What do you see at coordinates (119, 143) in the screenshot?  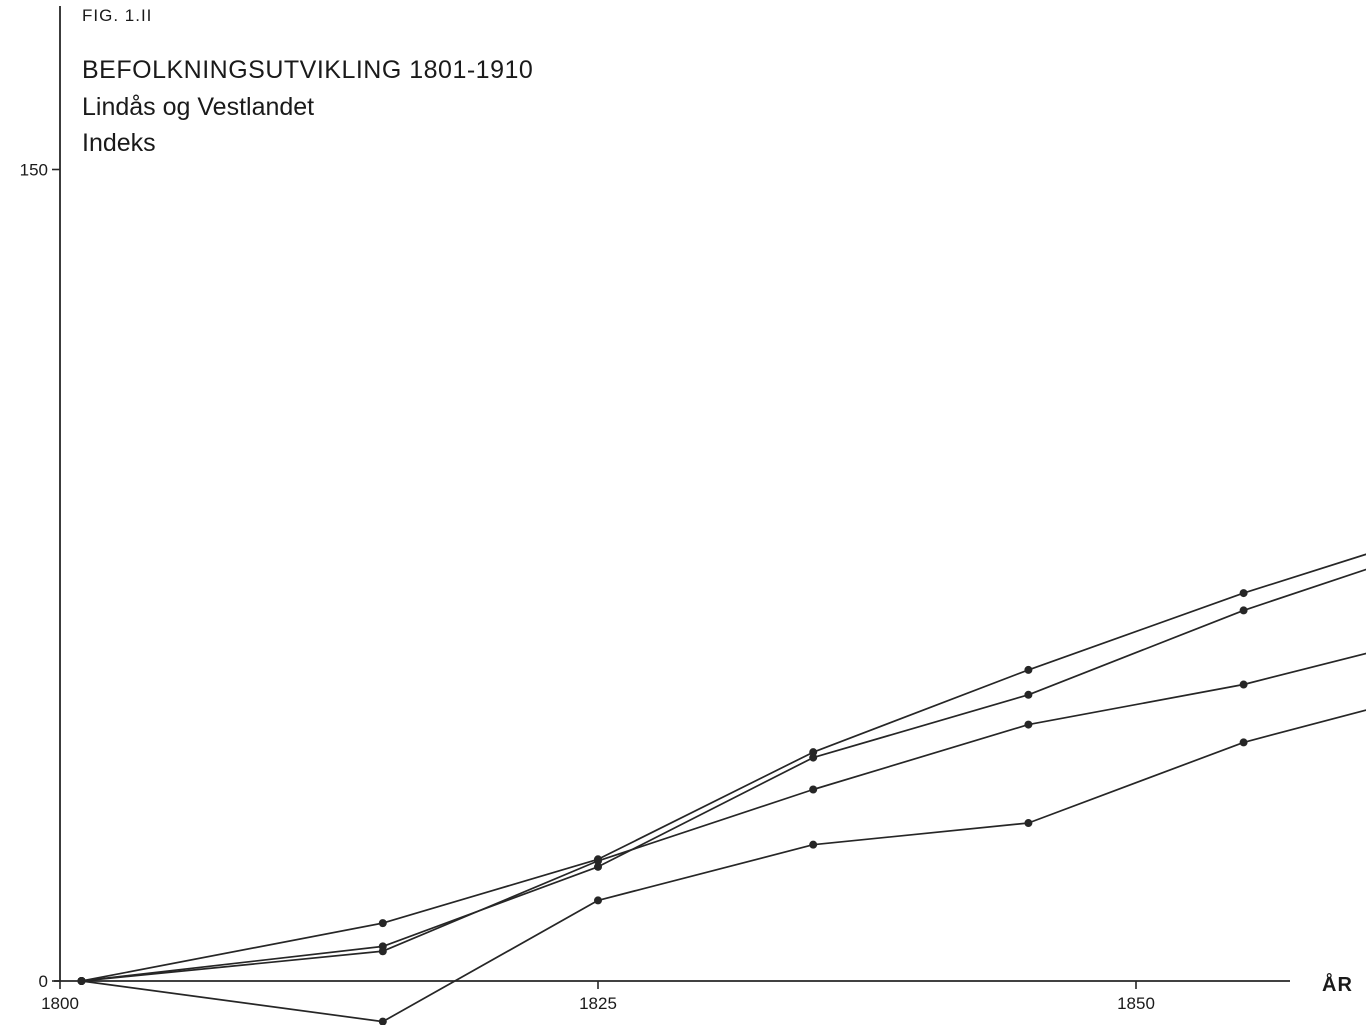 I see `y-axis-label: Indeks` at bounding box center [119, 143].